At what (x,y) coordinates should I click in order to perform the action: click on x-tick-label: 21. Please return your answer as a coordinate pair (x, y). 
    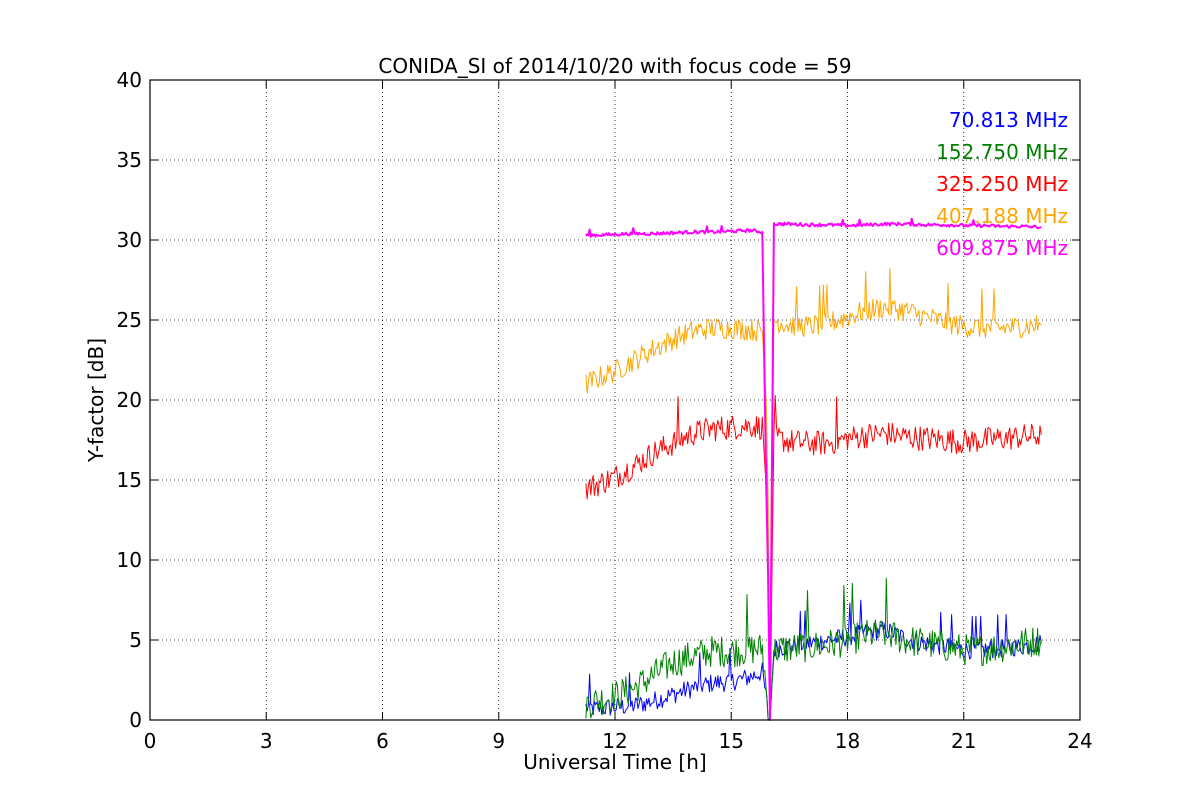
    Looking at the image, I should click on (963, 741).